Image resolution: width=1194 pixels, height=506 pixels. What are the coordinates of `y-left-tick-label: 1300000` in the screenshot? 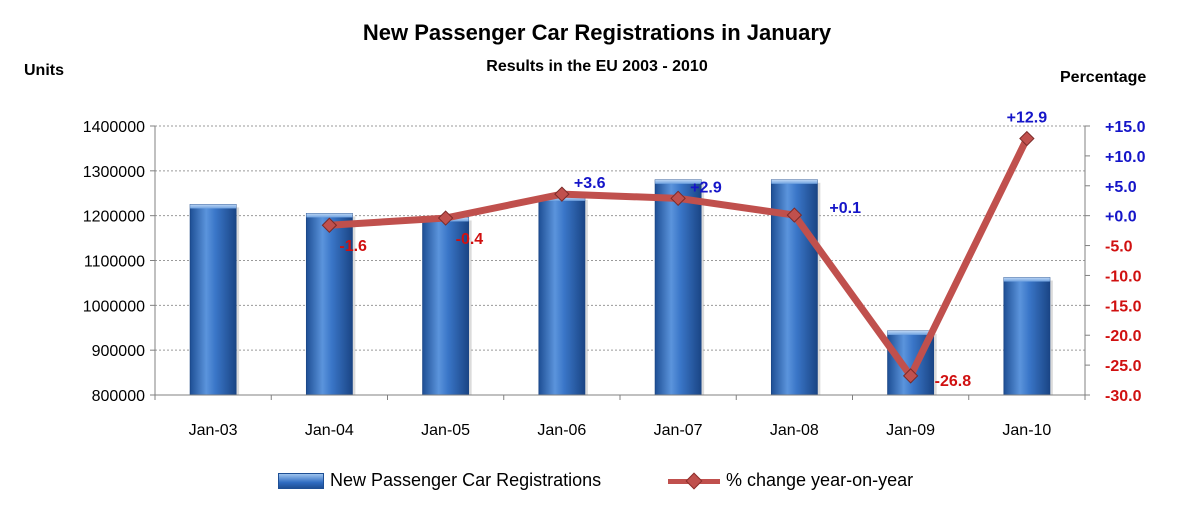 It's located at (114, 172).